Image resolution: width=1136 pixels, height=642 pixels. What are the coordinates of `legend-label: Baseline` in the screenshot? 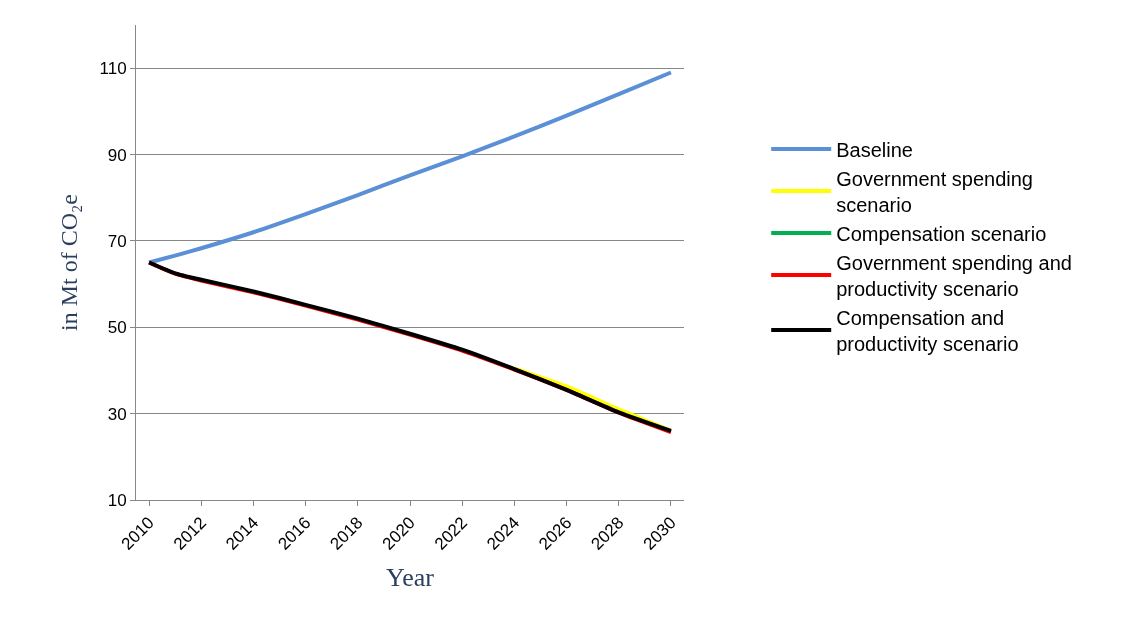 It's located at (874, 149).